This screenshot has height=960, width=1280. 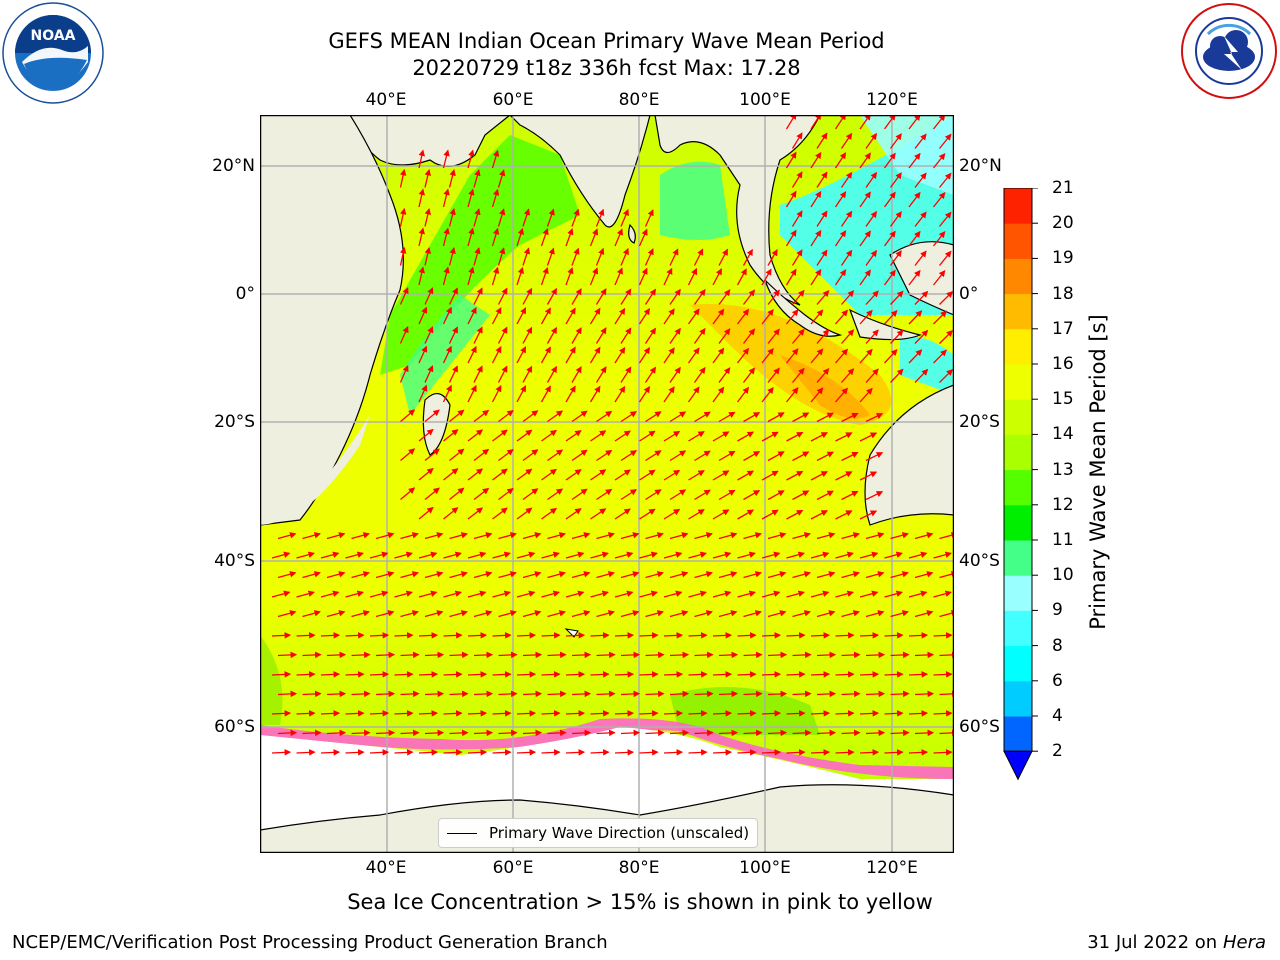 What do you see at coordinates (1057, 716) in the screenshot?
I see `colorbar-tick-label: 4` at bounding box center [1057, 716].